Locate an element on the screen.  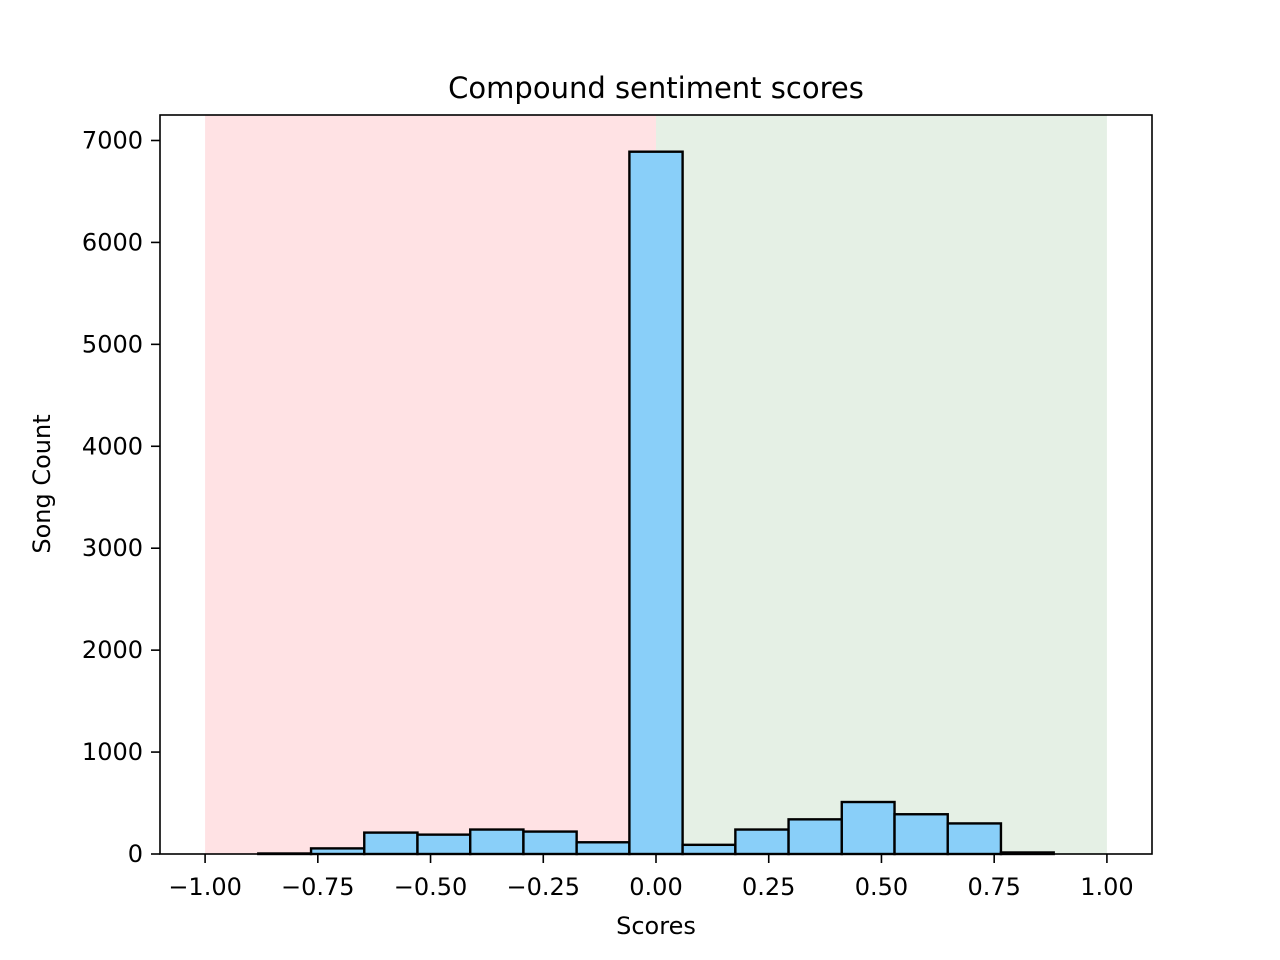
x-tick-label-0: −1.00 is located at coordinates (205, 887).